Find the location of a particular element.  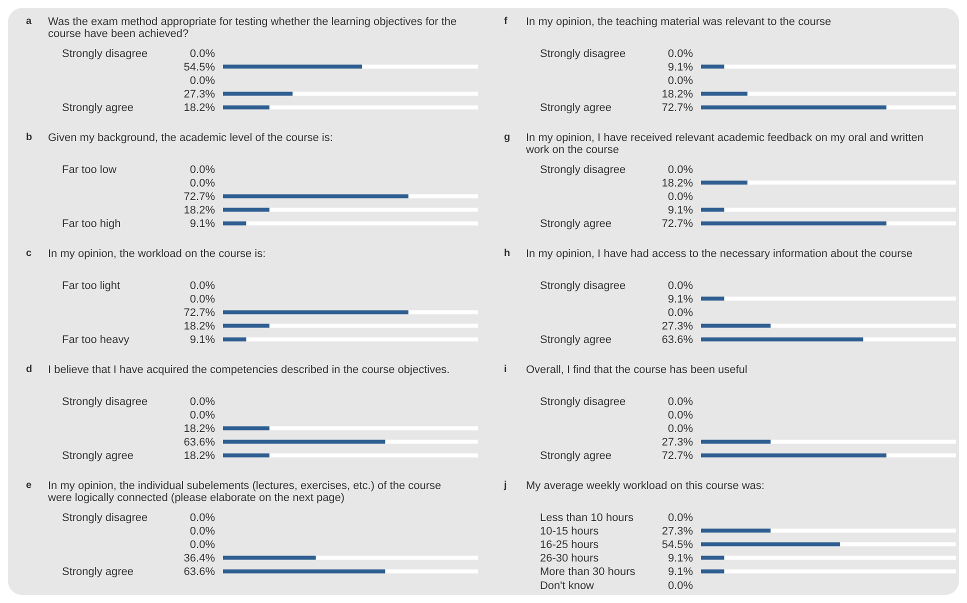

text: h is located at coordinates (507, 253).